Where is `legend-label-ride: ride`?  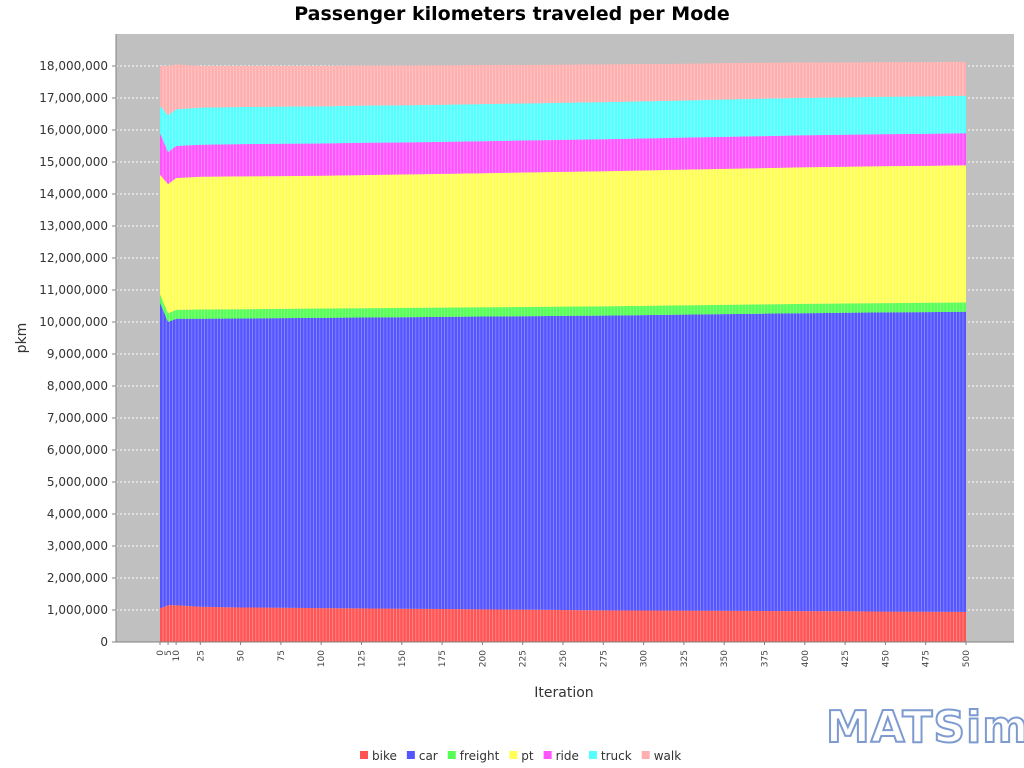 legend-label-ride: ride is located at coordinates (567, 756).